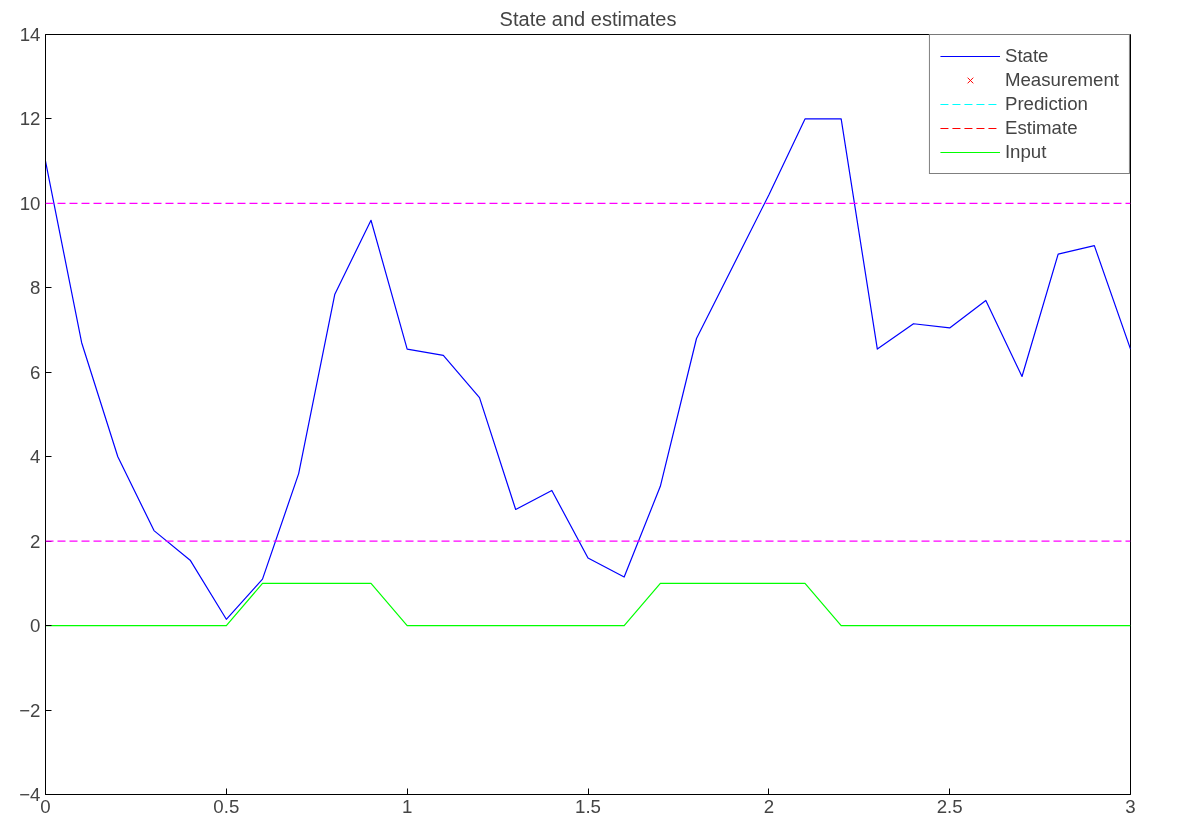 The image size is (1177, 825). Describe the element at coordinates (588, 806) in the screenshot. I see `x-tick-label: 1.5` at that location.